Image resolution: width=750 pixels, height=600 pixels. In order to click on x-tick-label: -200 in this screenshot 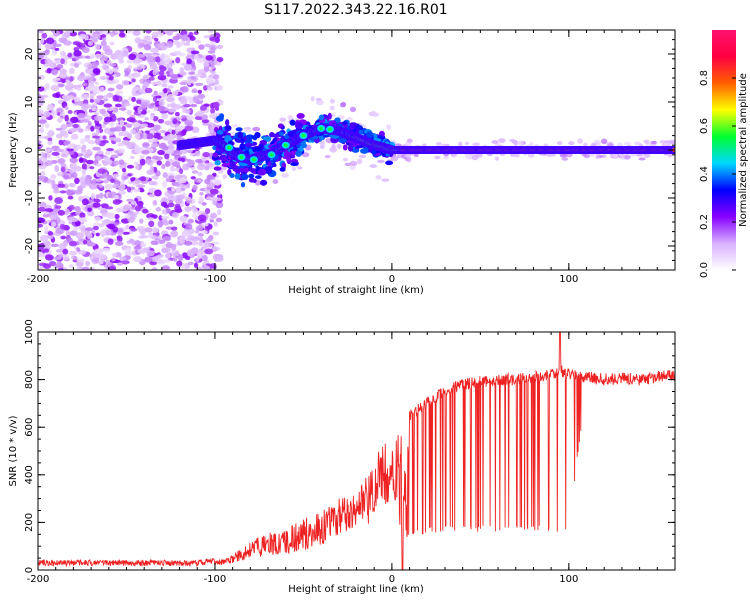, I will do `click(38, 279)`.